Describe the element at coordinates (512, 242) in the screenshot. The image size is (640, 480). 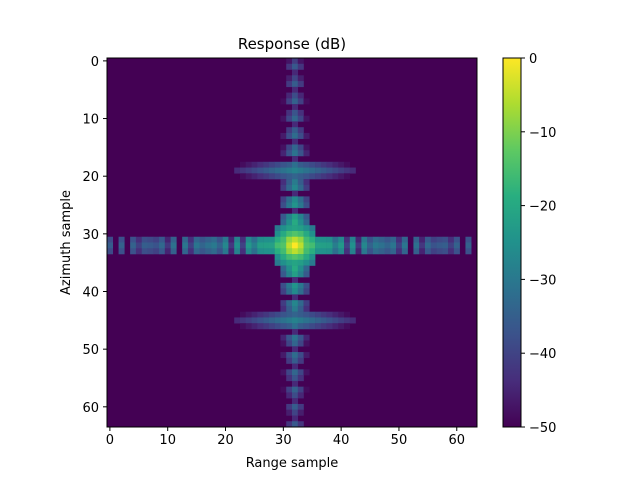
I see `colorbar` at that location.